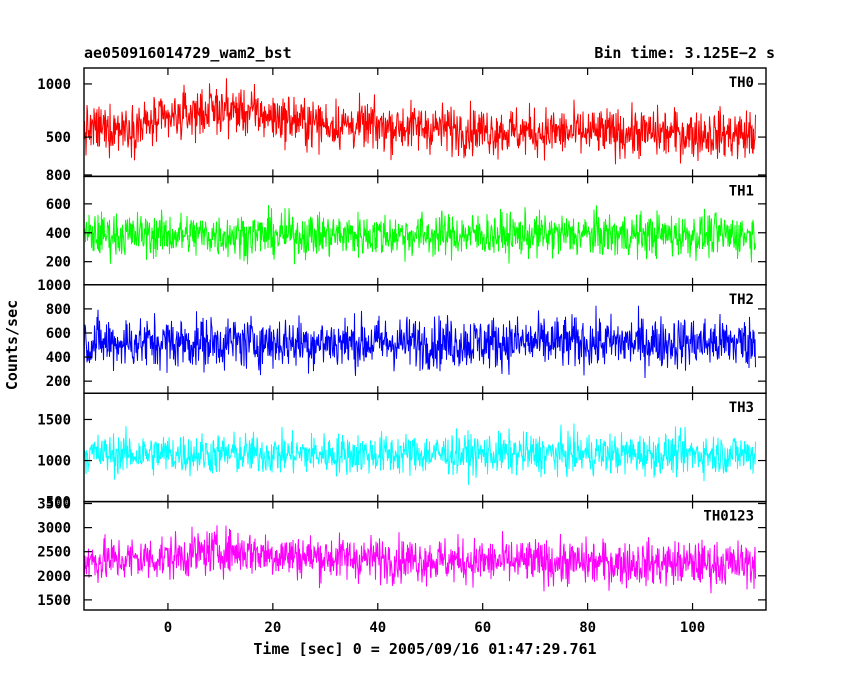 This screenshot has height=680, width=850. What do you see at coordinates (684, 53) in the screenshot?
I see `bin-time-label: Bin time: 3.125E−2 s` at bounding box center [684, 53].